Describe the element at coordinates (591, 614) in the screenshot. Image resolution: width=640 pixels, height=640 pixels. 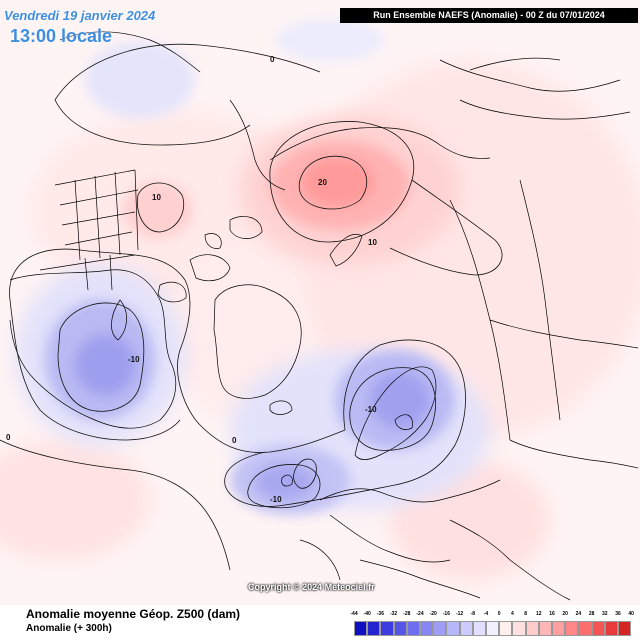
I see `legend-tick-label: 28` at that location.